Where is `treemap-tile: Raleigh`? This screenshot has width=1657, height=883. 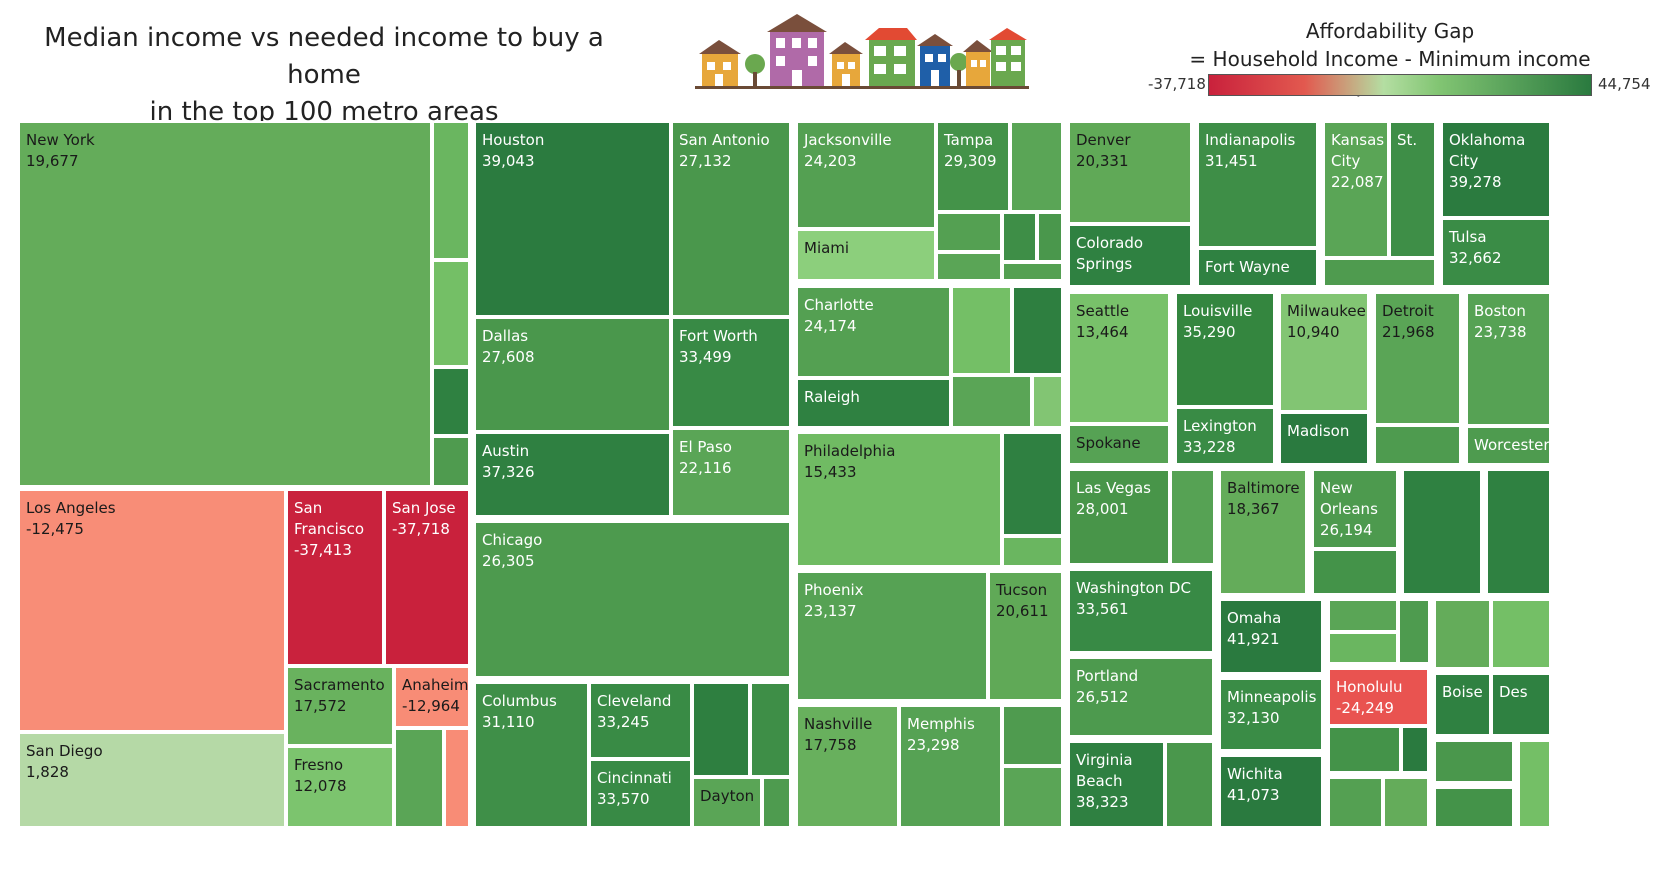 treemap-tile: Raleigh is located at coordinates (873, 403).